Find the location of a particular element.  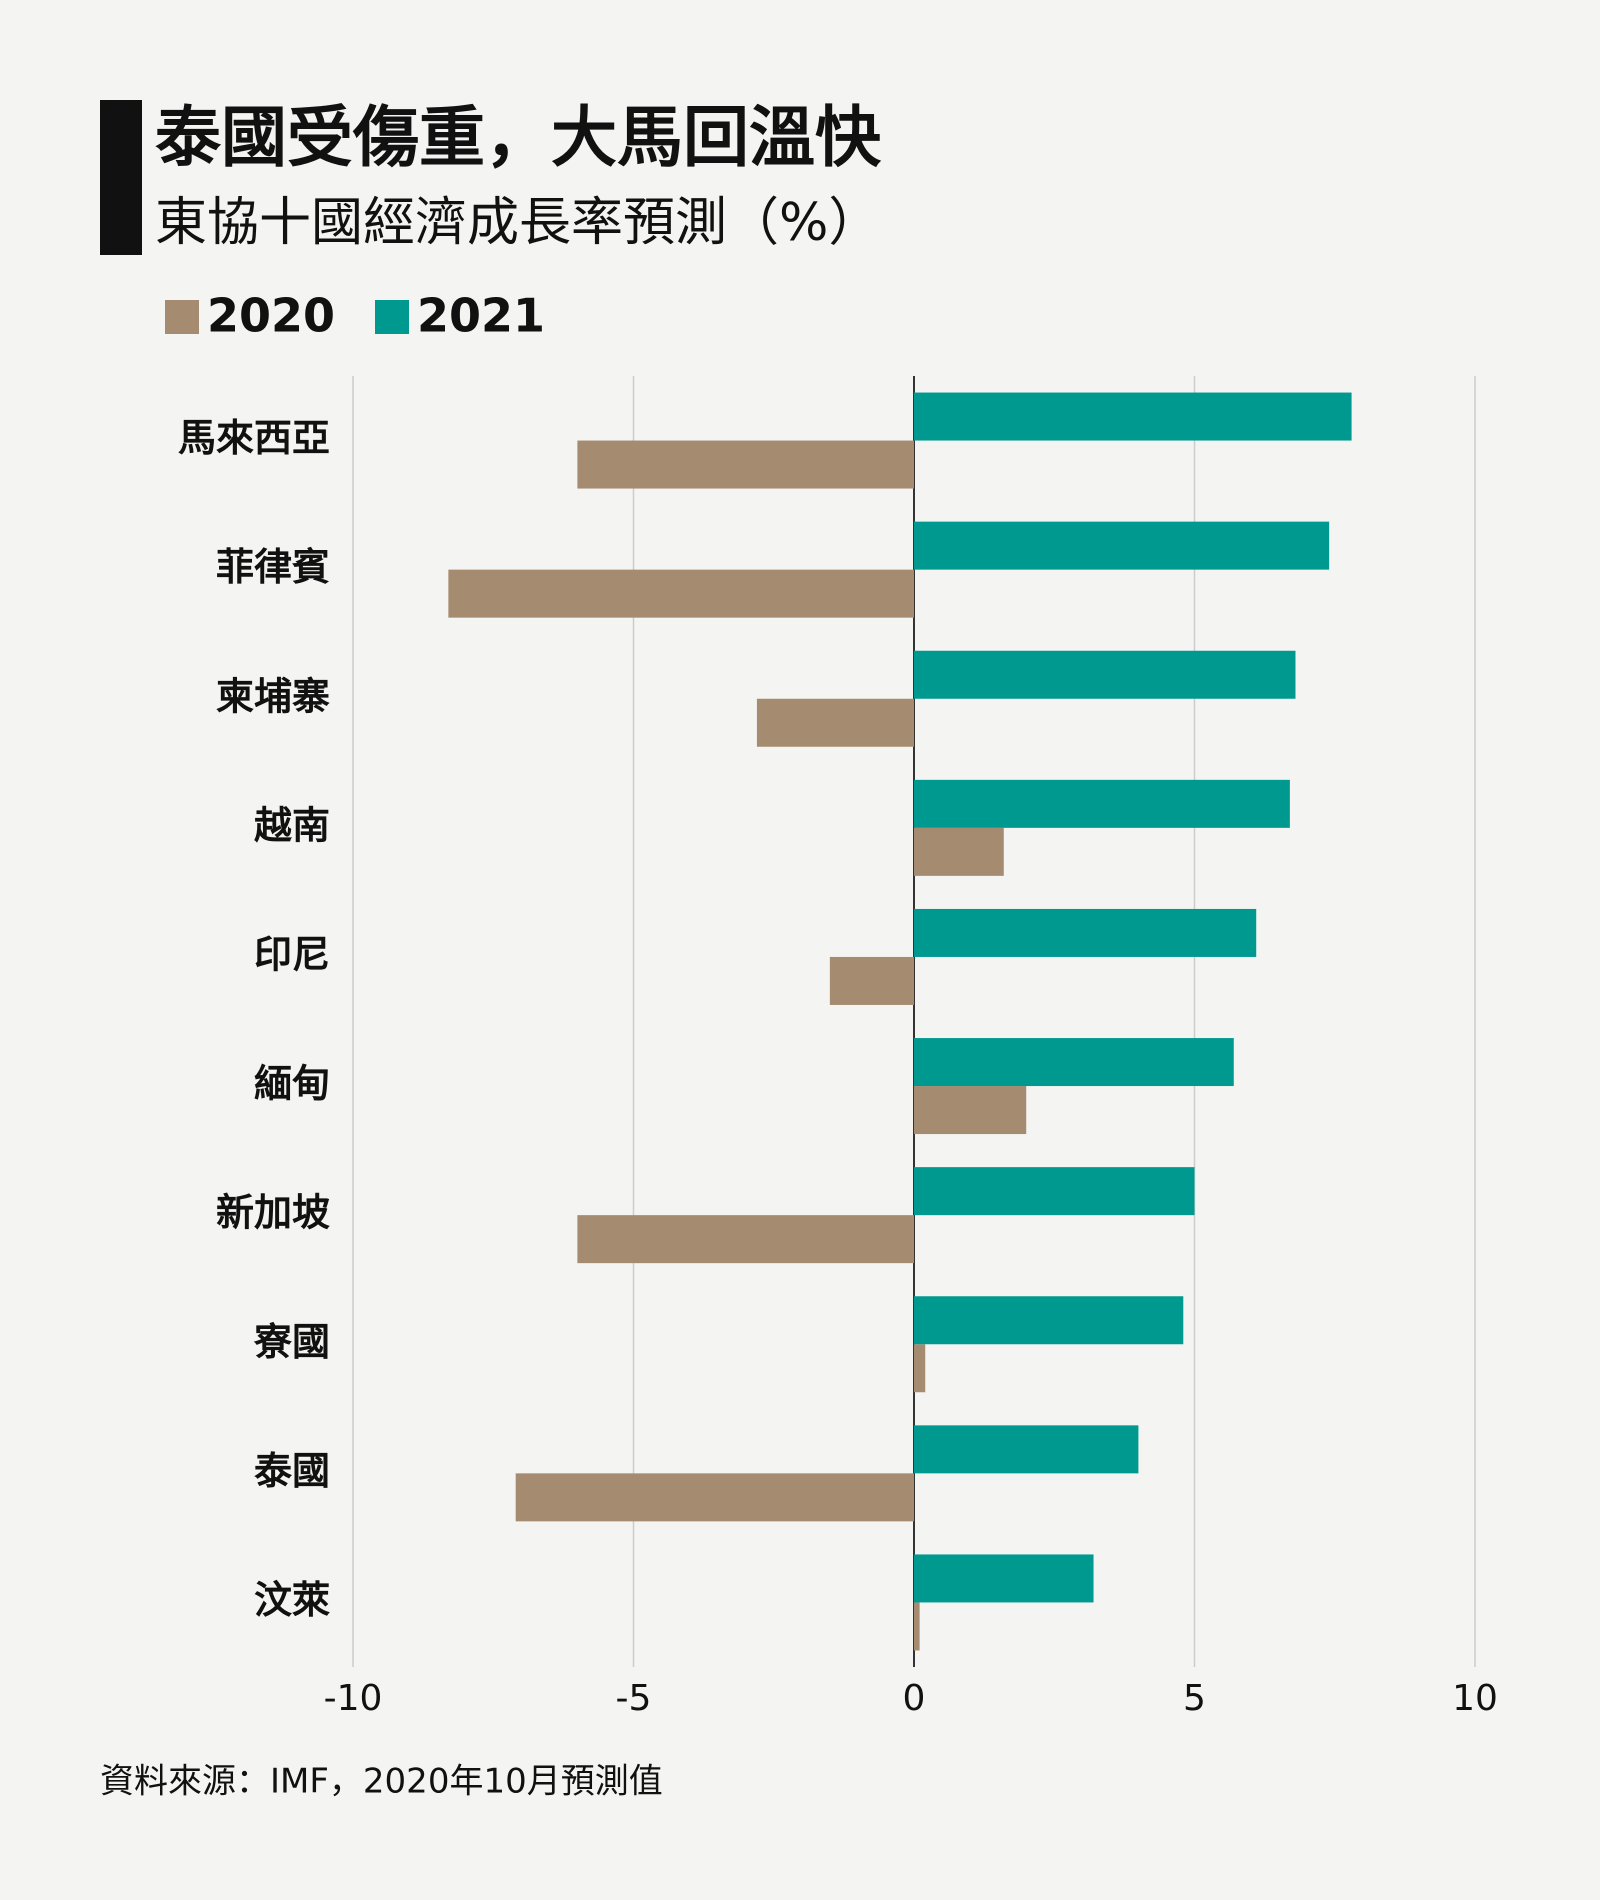

y-tick-label: 印尼 is located at coordinates (292, 954).